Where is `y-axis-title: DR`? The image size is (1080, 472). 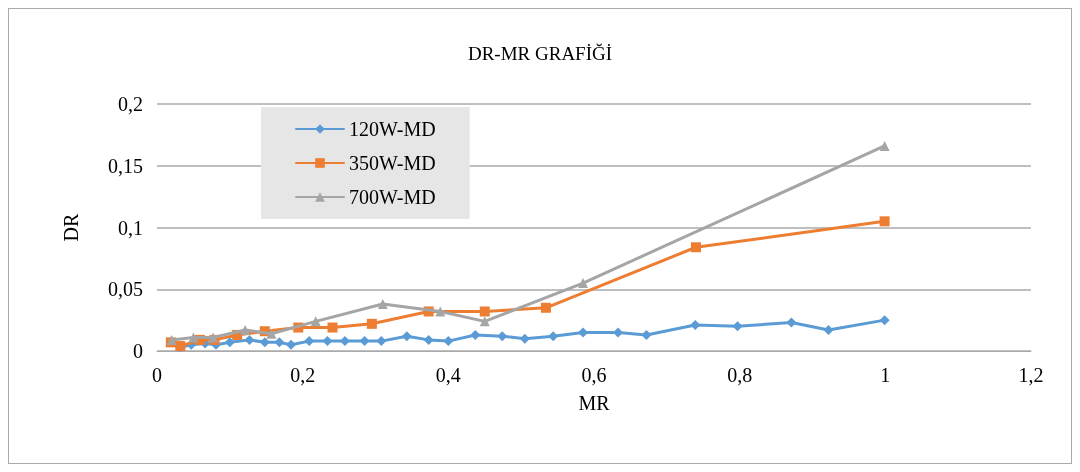 y-axis-title: DR is located at coordinates (71, 227).